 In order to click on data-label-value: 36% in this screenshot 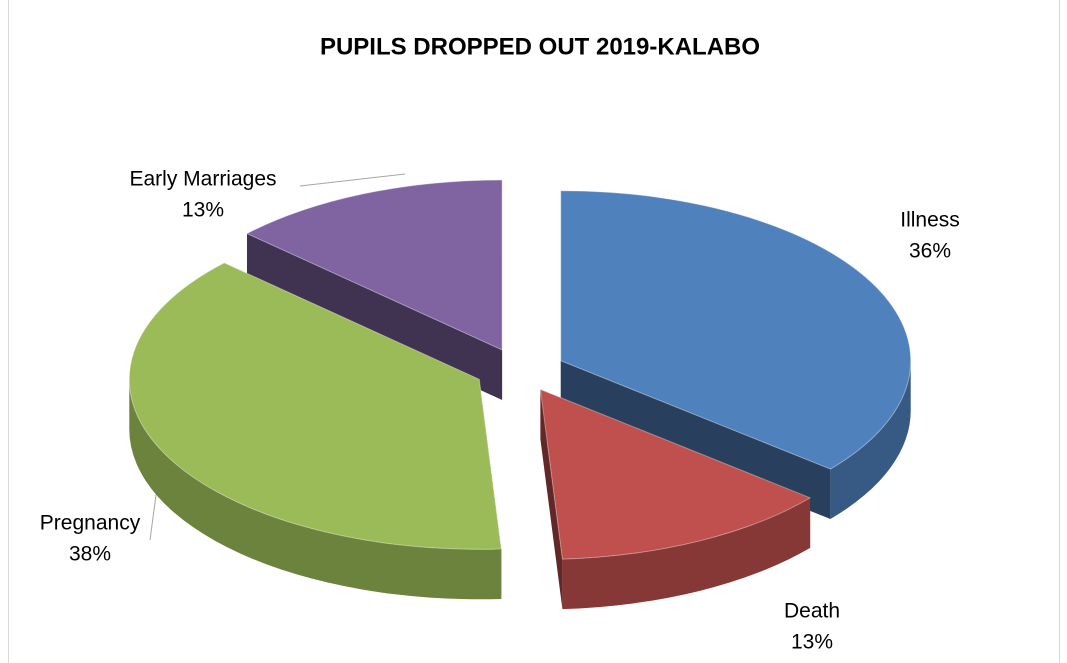, I will do `click(930, 251)`.